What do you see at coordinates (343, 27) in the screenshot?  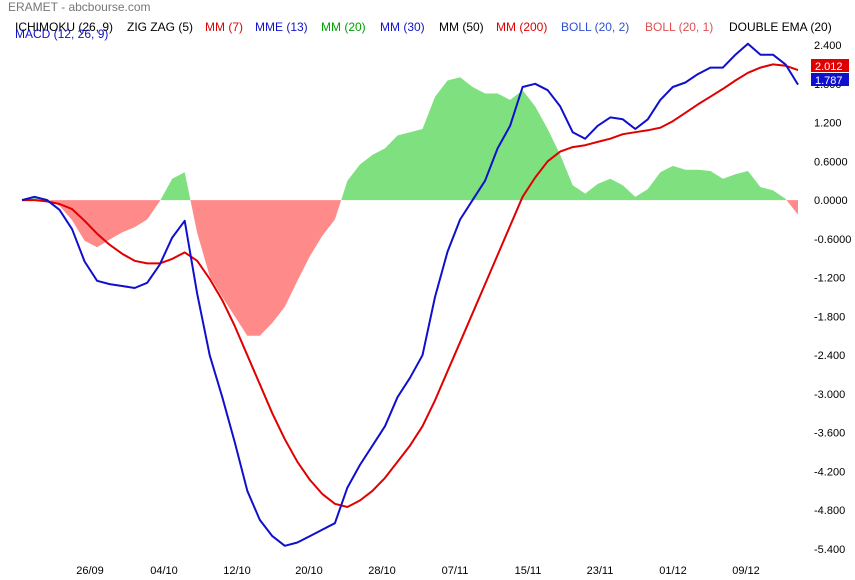 I see `indicator-mm20: MM (20)` at bounding box center [343, 27].